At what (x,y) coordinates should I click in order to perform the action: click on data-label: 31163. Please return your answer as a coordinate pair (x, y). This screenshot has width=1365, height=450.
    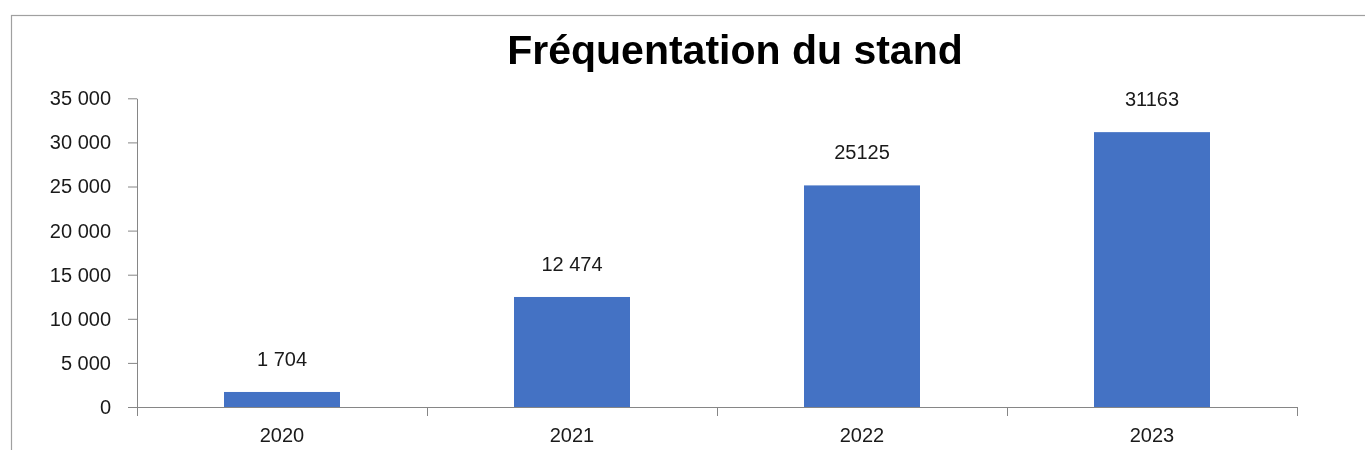
    Looking at the image, I should click on (1152, 99).